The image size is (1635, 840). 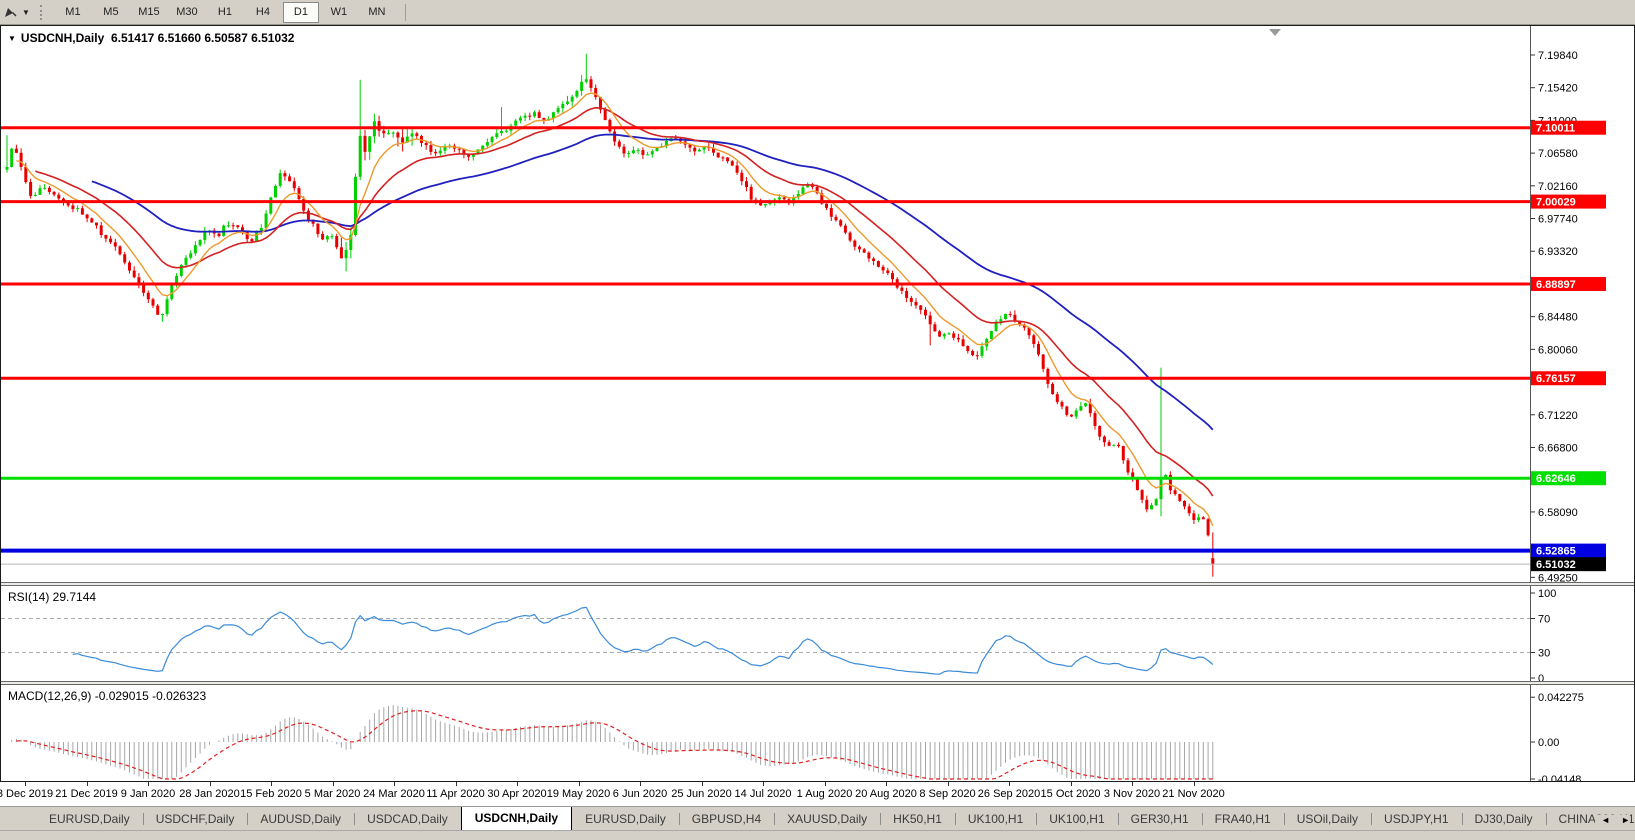 I want to click on price-tick-label: 7.06580, so click(x=1558, y=154).